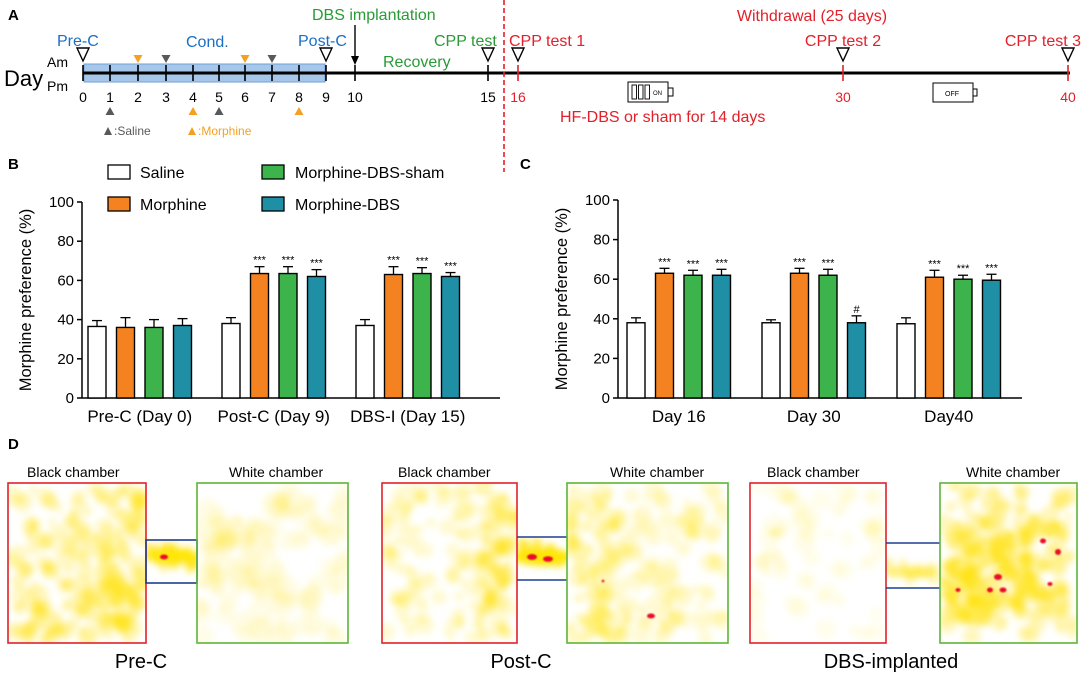 Image resolution: width=1084 pixels, height=674 pixels. Describe the element at coordinates (934, 337) in the screenshot. I see `bar-morphine-day40` at that location.